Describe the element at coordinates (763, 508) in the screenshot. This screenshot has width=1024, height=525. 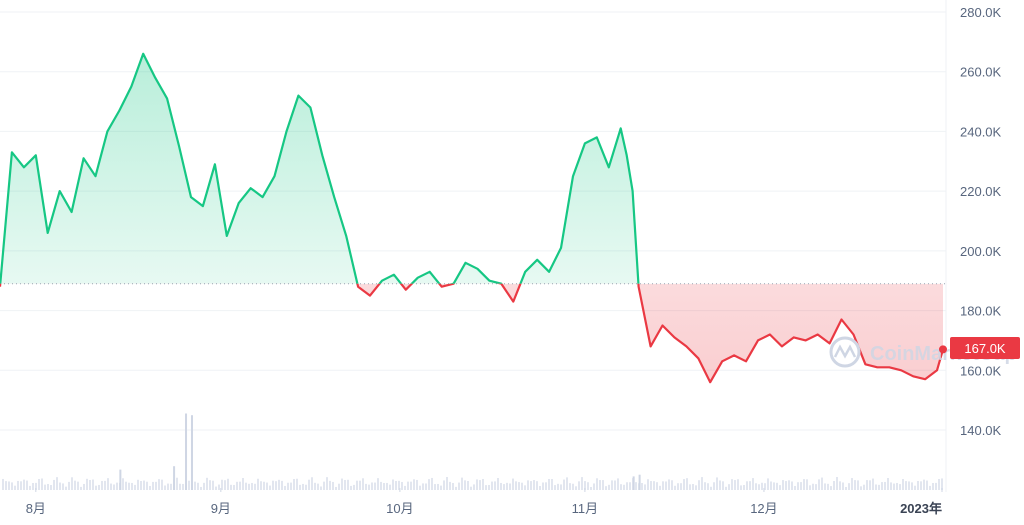
I see `x-tick-label: 12月` at that location.